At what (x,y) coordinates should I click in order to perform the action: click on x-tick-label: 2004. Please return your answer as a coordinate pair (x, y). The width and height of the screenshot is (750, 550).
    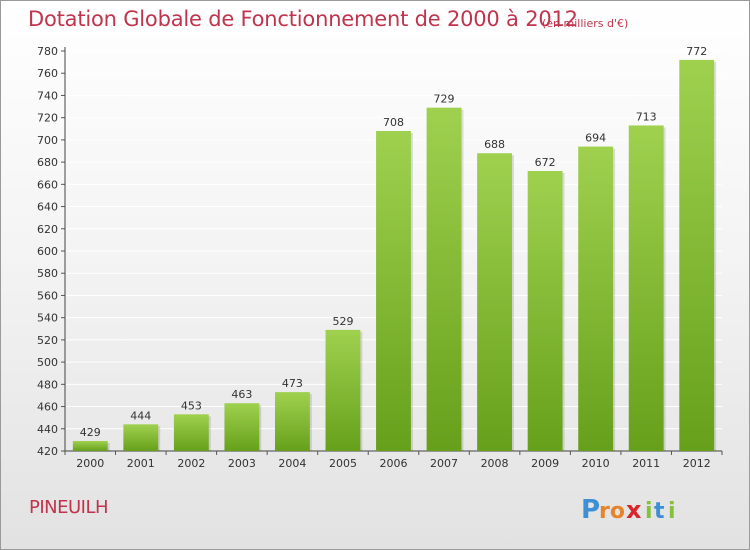
    Looking at the image, I should click on (292, 463).